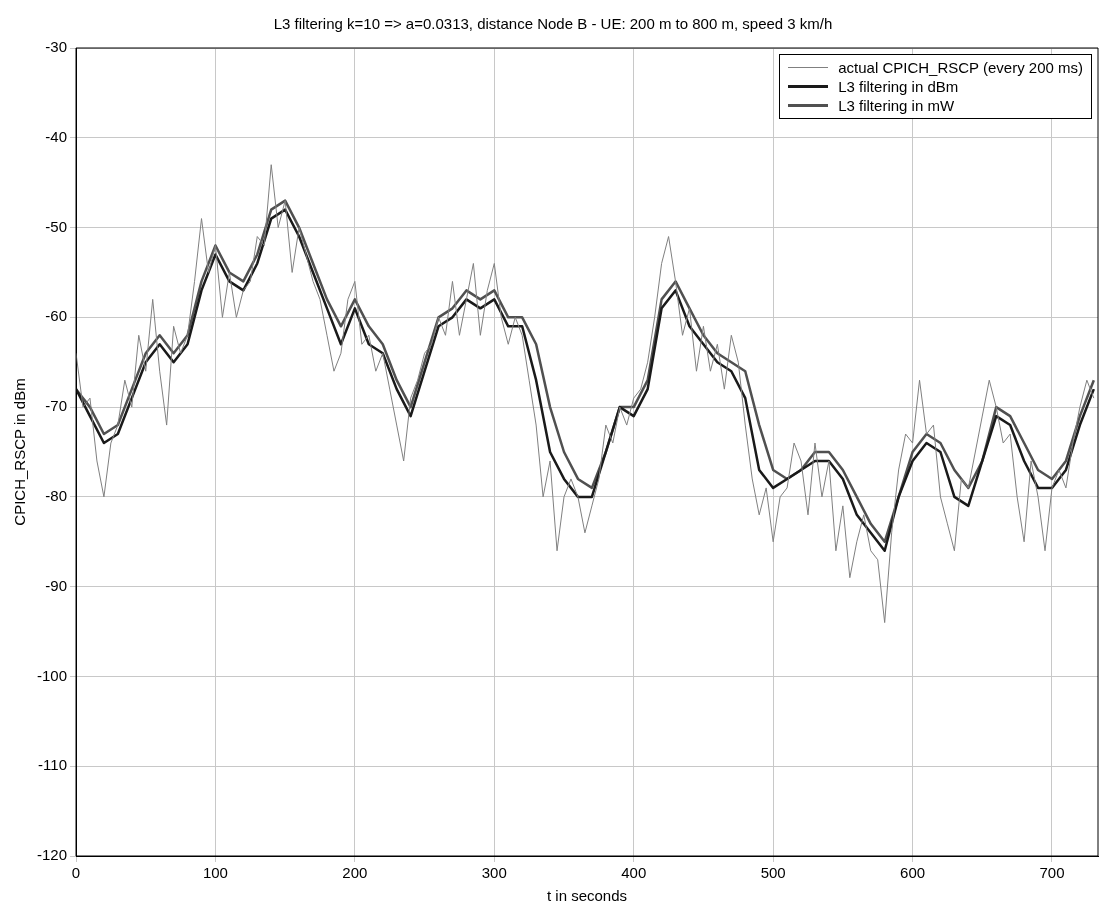  I want to click on x-axis-title: t in seconds, so click(587, 896).